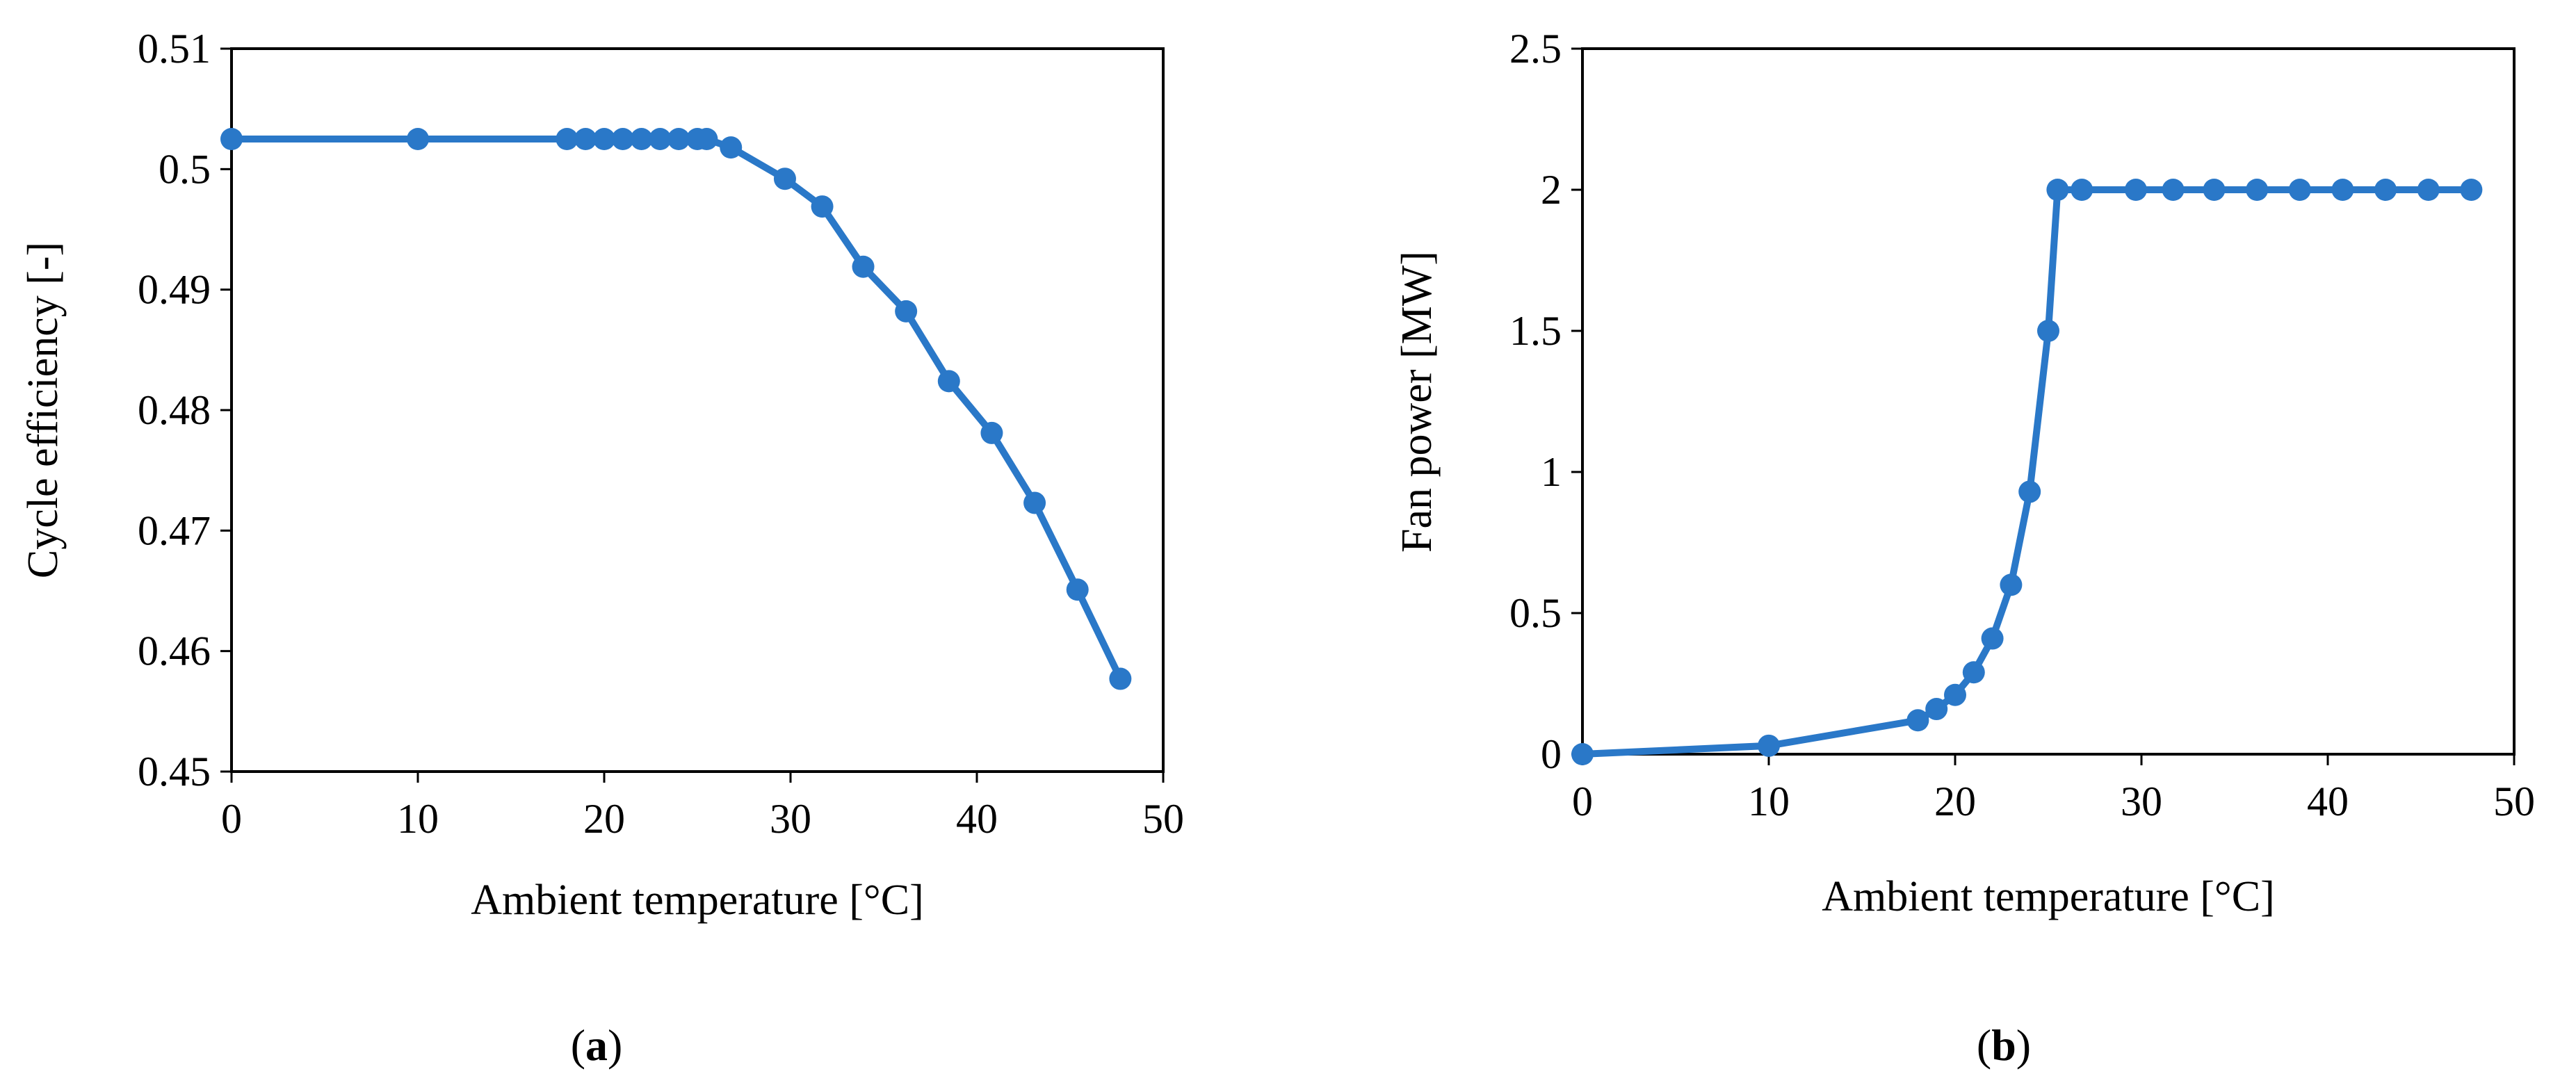 The width and height of the screenshot is (2576, 1092). What do you see at coordinates (1955, 801) in the screenshot?
I see `x-tick-label-b-2: 20` at bounding box center [1955, 801].